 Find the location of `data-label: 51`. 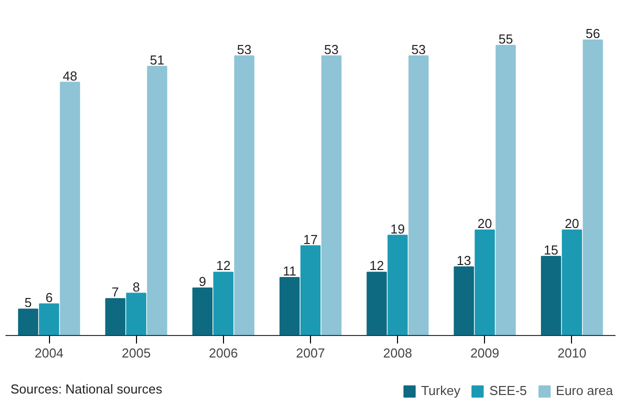

data-label: 51 is located at coordinates (157, 60).